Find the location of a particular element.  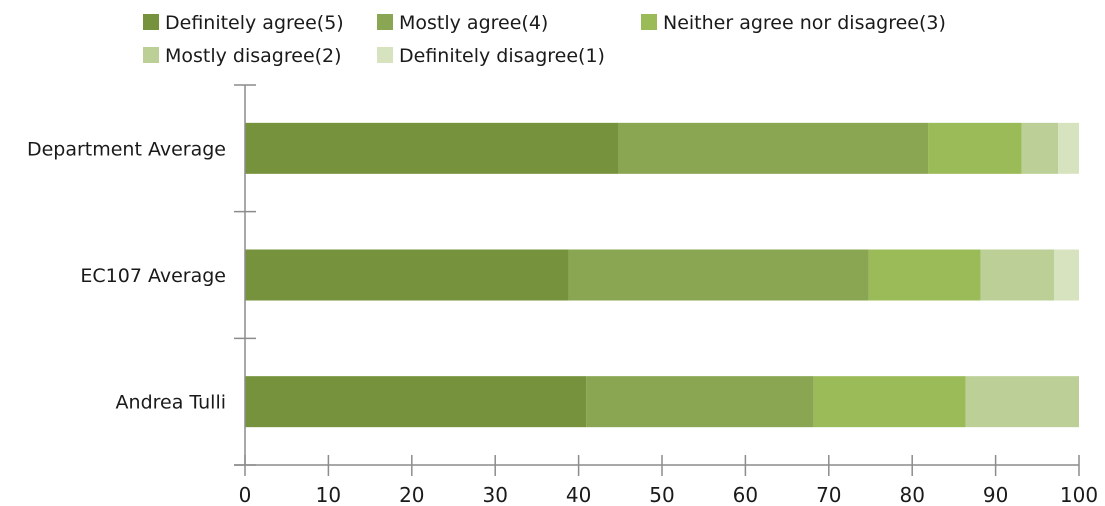

bar-ec107-average-mostly-agree is located at coordinates (718, 275).